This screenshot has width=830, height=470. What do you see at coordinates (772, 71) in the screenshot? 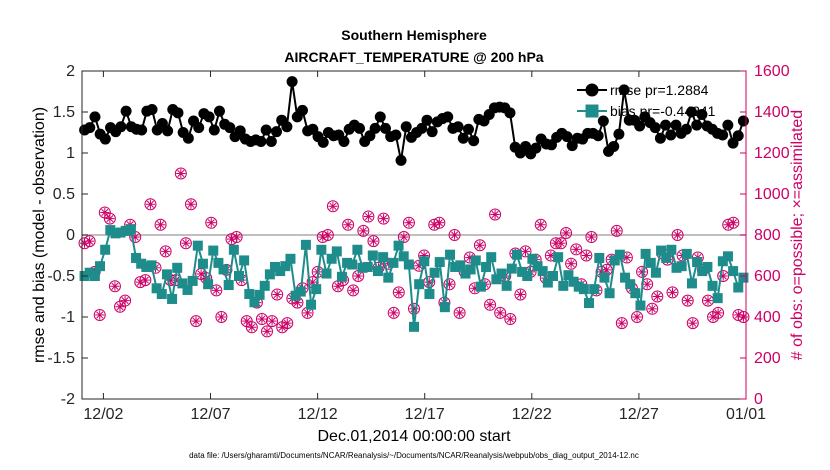
I see `y-right-tick-label: 1600` at bounding box center [772, 71].